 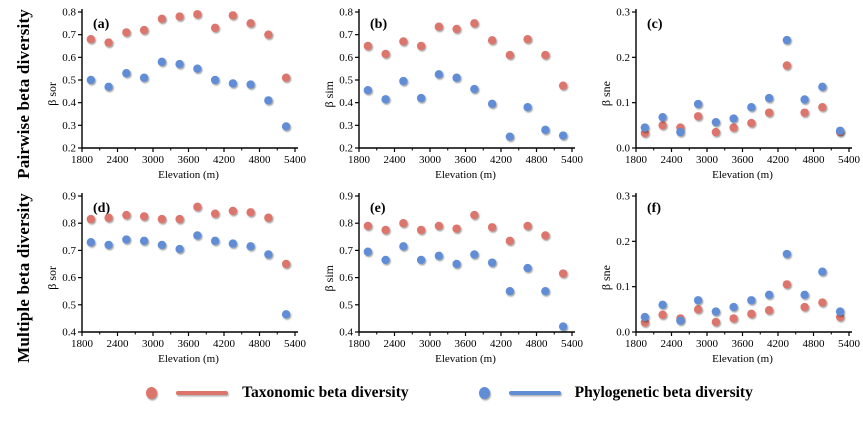 I want to click on legend-item-phylogenetic: Phylogenetic beta diversity, so click(x=615, y=393).